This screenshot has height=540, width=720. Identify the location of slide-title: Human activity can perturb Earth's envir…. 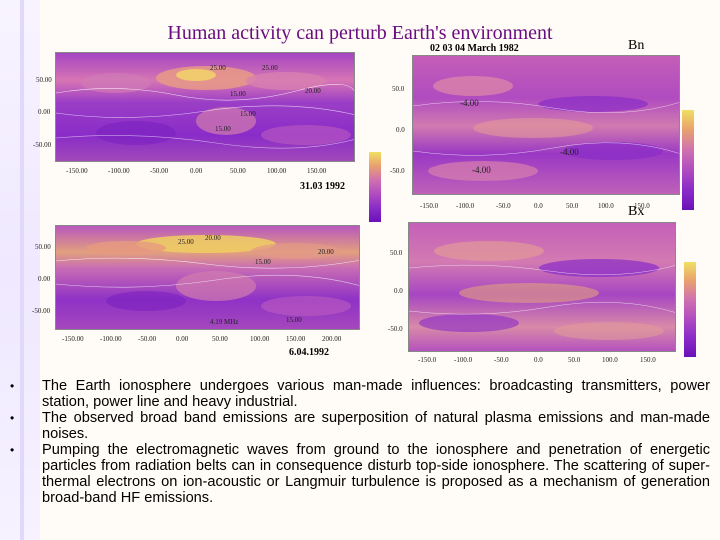
(360, 33).